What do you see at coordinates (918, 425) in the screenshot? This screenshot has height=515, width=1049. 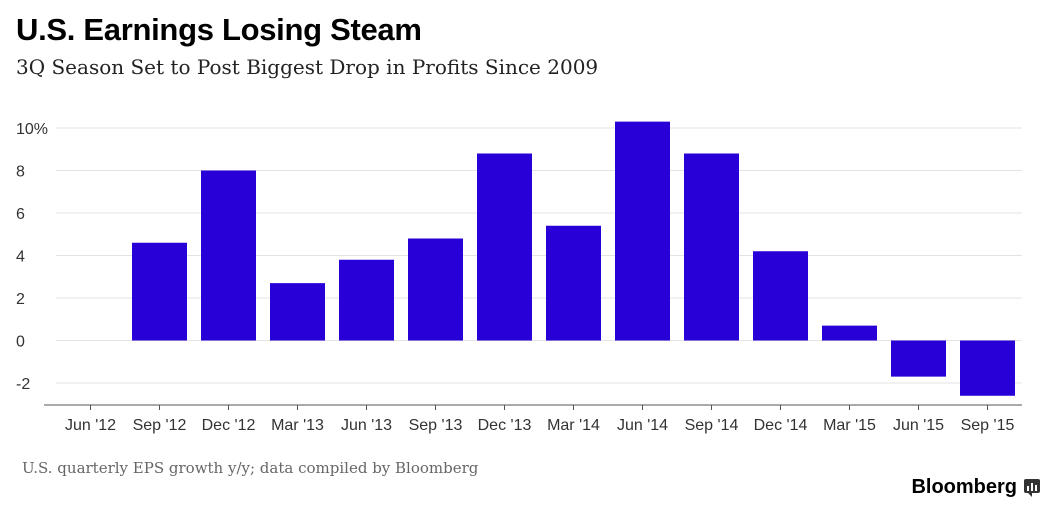 I see `x-tick-label-12: Jun '15` at bounding box center [918, 425].